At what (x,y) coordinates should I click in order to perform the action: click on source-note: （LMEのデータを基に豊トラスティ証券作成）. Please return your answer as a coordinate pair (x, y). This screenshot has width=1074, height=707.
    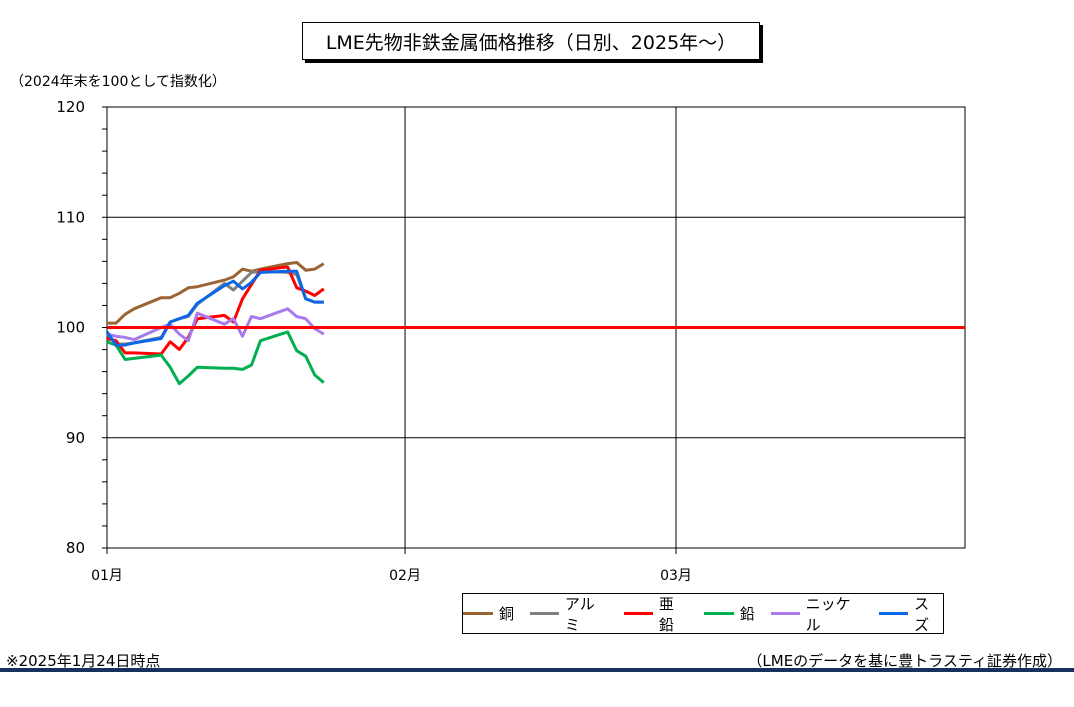
    Looking at the image, I should click on (904, 661).